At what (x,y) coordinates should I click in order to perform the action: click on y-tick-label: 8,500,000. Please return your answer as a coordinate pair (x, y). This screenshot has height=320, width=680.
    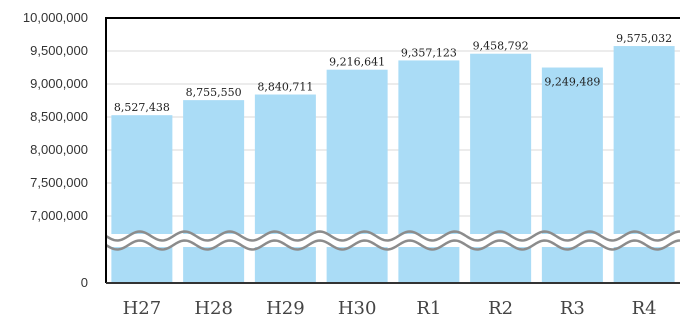
    Looking at the image, I should click on (59, 116).